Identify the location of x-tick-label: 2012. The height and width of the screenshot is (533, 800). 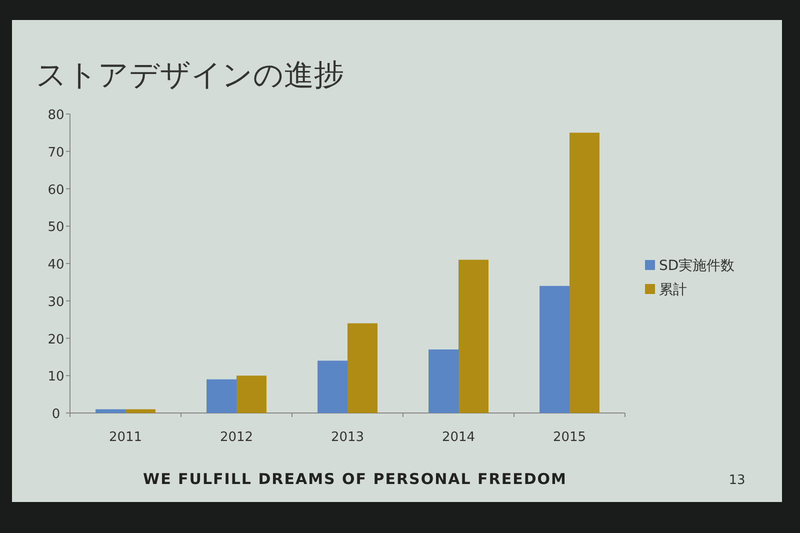
(237, 437).